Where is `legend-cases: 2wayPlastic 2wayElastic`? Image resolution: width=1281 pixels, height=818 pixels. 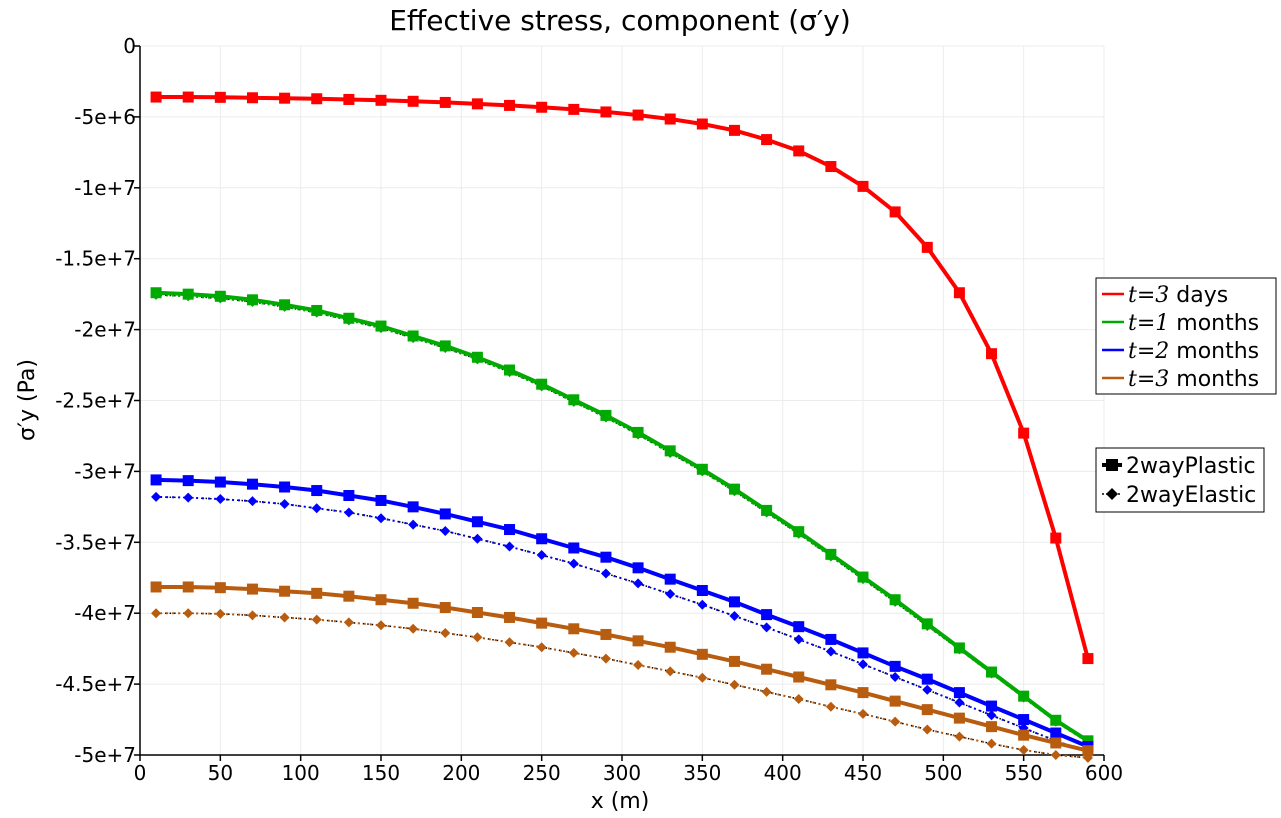
legend-cases: 2wayPlastic 2wayElastic is located at coordinates (1180, 480).